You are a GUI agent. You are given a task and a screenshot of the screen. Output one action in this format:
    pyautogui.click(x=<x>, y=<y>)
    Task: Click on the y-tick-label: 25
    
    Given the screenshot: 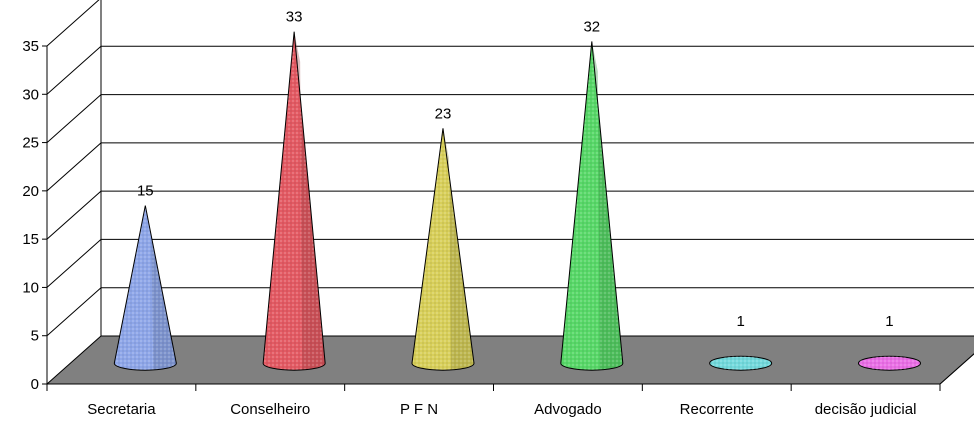 What is the action you would take?
    pyautogui.click(x=30, y=143)
    